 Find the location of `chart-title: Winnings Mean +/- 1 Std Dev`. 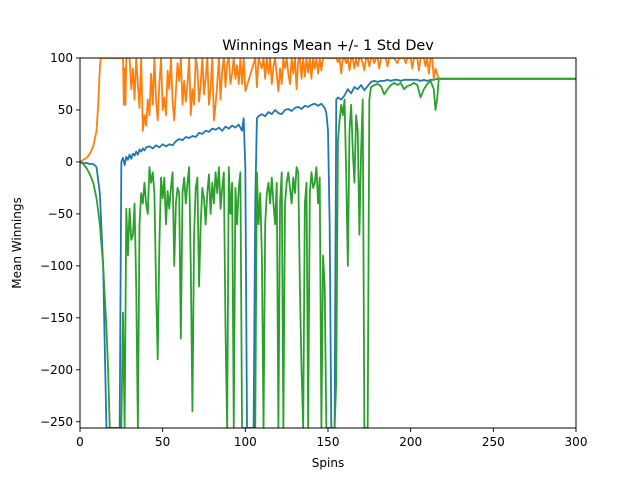

chart-title: Winnings Mean +/- 1 Std Dev is located at coordinates (328, 46).